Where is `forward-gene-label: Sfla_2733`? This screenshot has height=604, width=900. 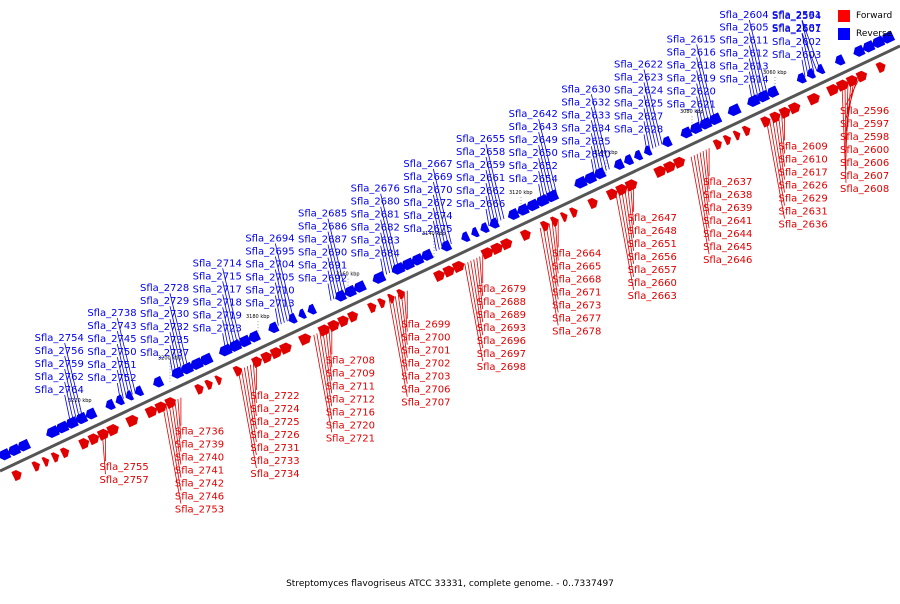 forward-gene-label: Sfla_2733 is located at coordinates (274, 461).